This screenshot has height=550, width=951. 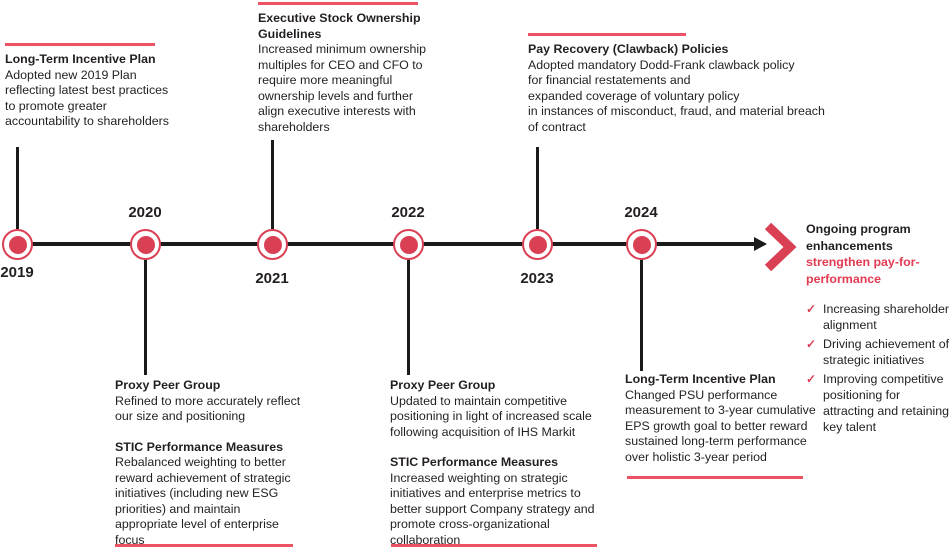 I want to click on connector-2024, so click(x=641, y=315).